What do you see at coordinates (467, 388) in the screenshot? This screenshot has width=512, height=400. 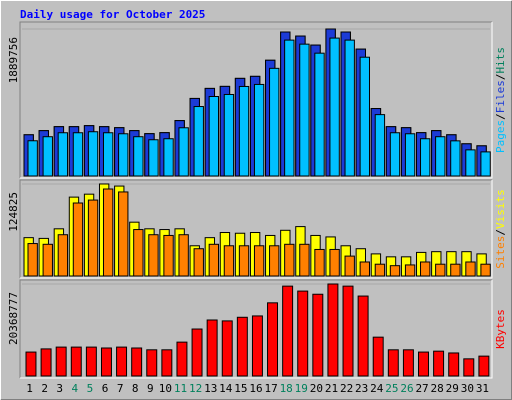 I see `x-tick-label: 30` at bounding box center [467, 388].